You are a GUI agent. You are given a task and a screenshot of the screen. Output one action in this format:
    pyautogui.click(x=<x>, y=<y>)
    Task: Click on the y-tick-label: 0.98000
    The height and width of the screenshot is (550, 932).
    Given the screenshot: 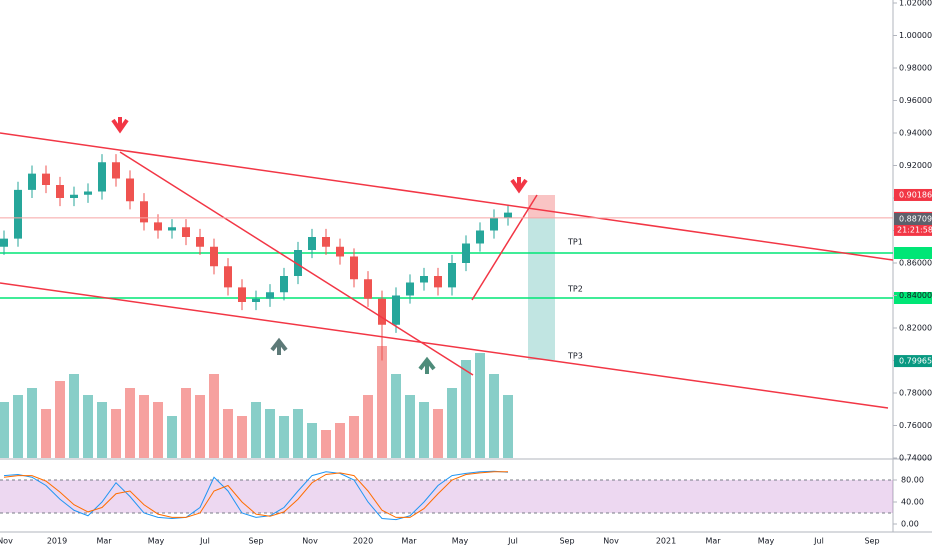 What is the action you would take?
    pyautogui.click(x=915, y=68)
    